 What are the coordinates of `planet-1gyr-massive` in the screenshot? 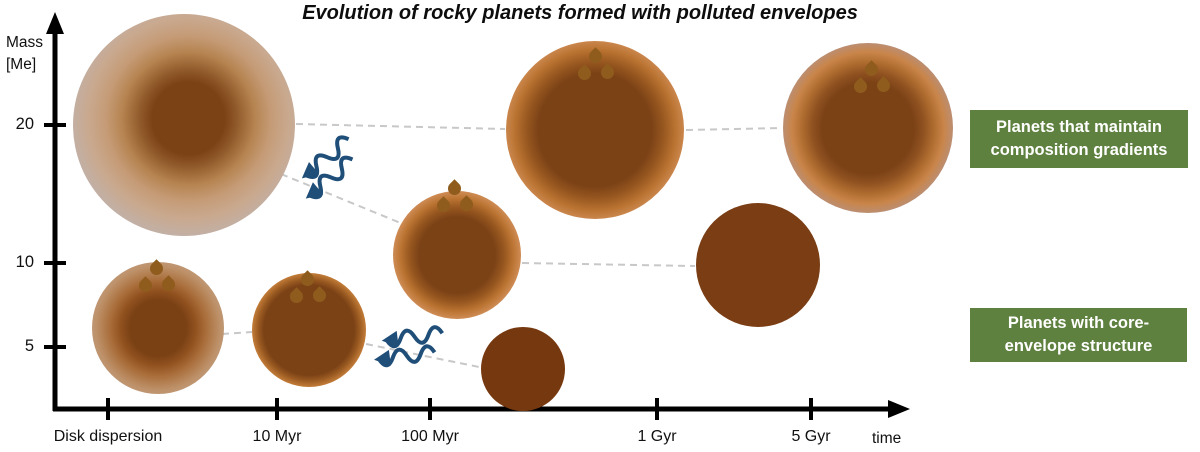 It's located at (595, 130).